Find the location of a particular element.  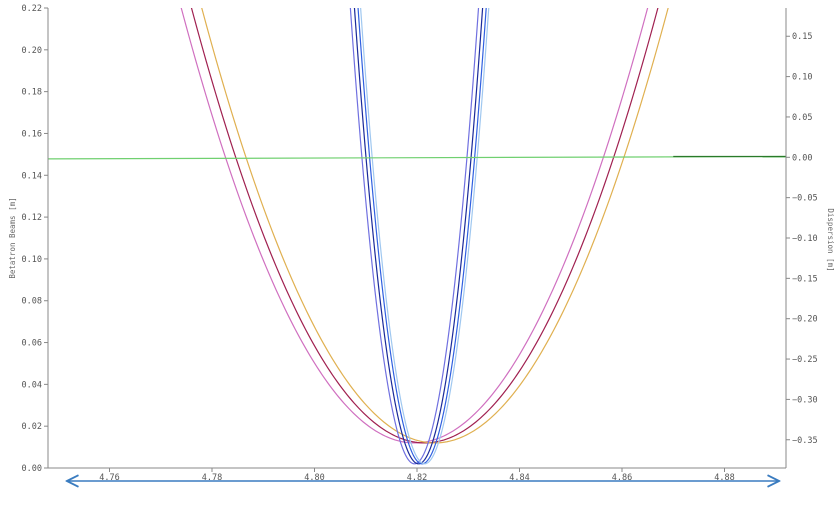

y-left-tick-label: 0.10 is located at coordinates (32, 260).